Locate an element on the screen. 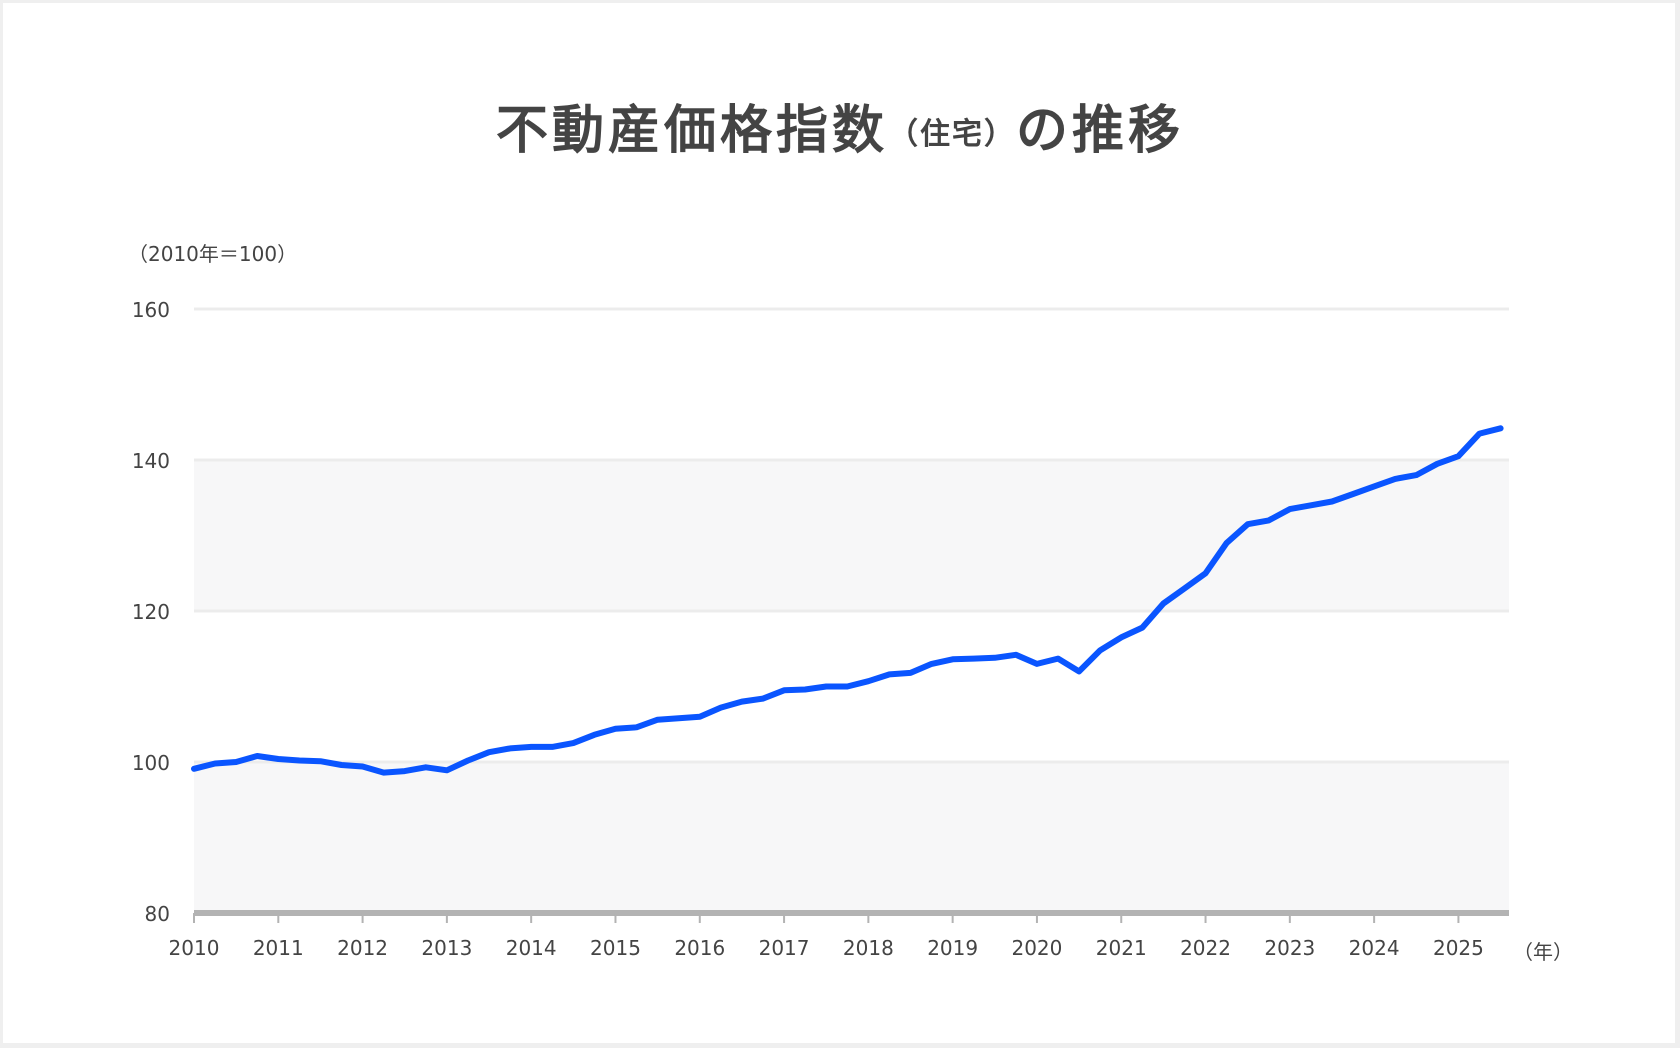  x-tick-label: 2015 is located at coordinates (615, 948).